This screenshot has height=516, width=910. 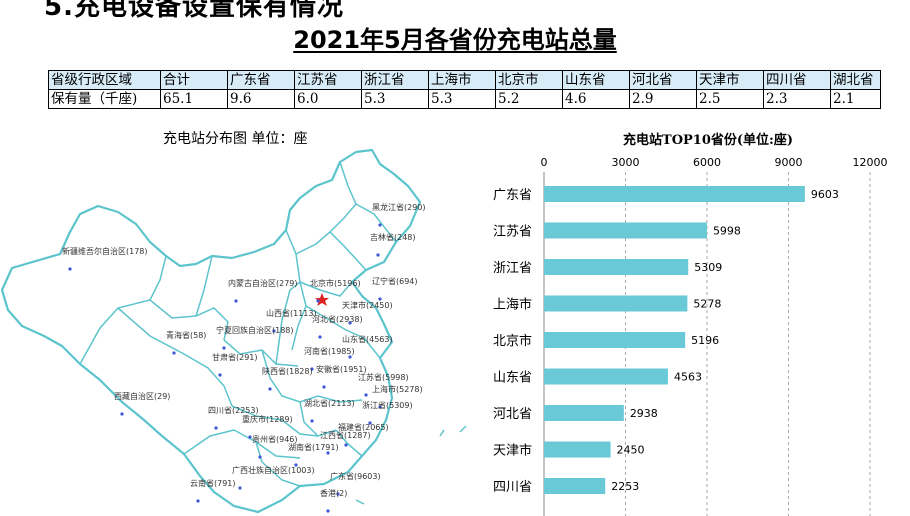 I want to click on province-label: 湖南省(1791), so click(x=313, y=447).